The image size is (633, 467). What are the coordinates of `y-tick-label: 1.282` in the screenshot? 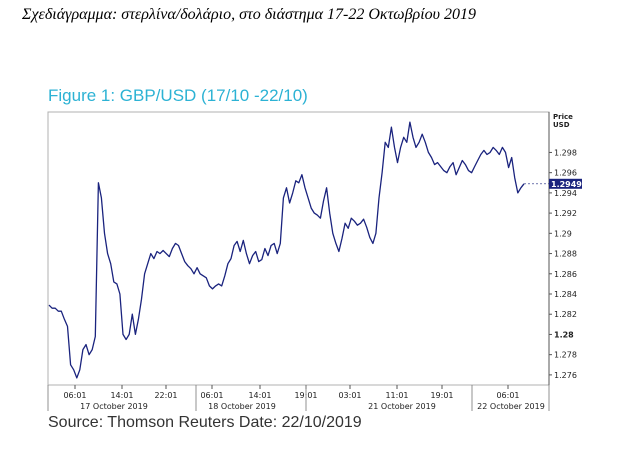 It's located at (565, 314).